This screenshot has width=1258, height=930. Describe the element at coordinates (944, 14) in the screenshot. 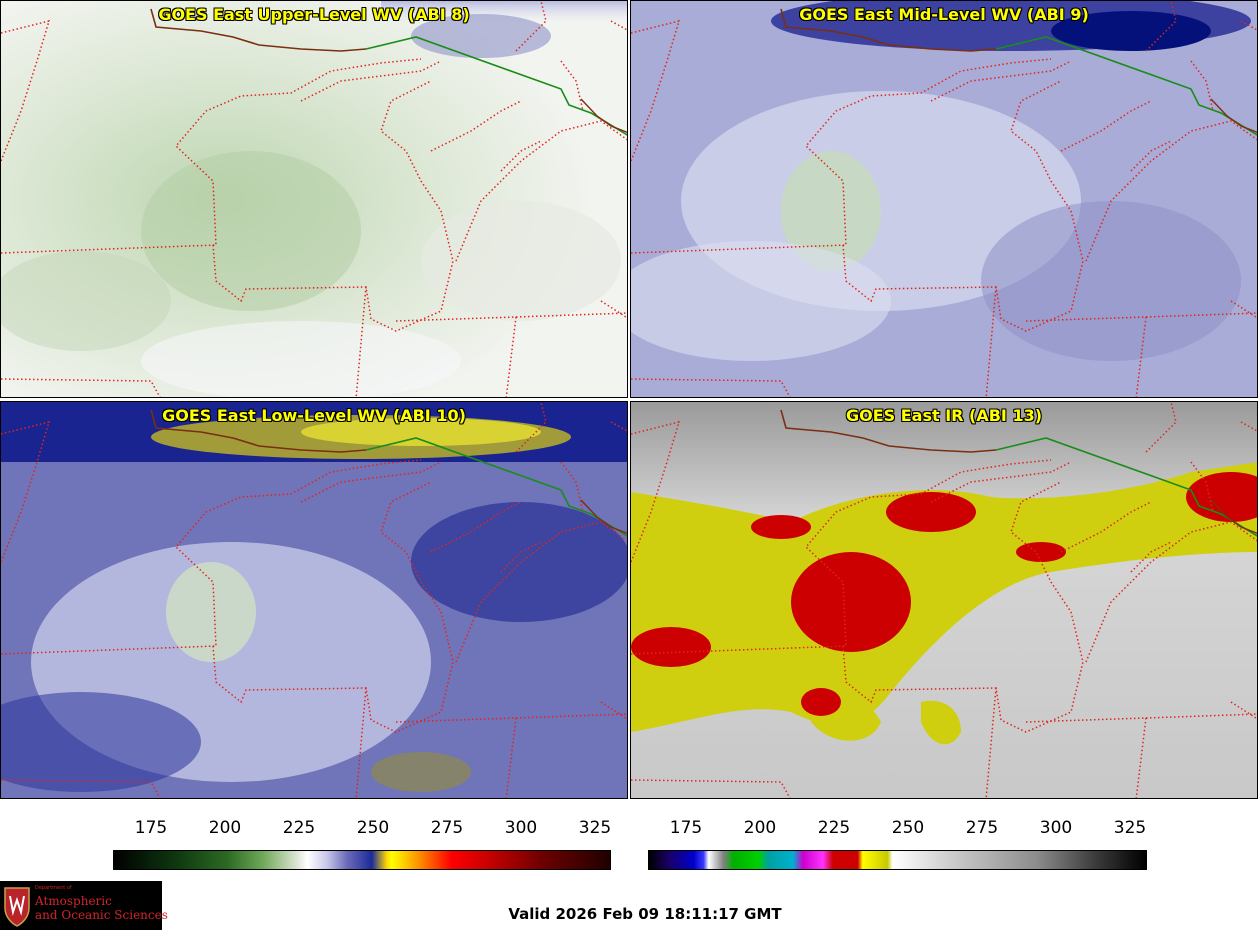

I see `panel-title: GOES East Mid-Level WV (ABI 9)` at that location.